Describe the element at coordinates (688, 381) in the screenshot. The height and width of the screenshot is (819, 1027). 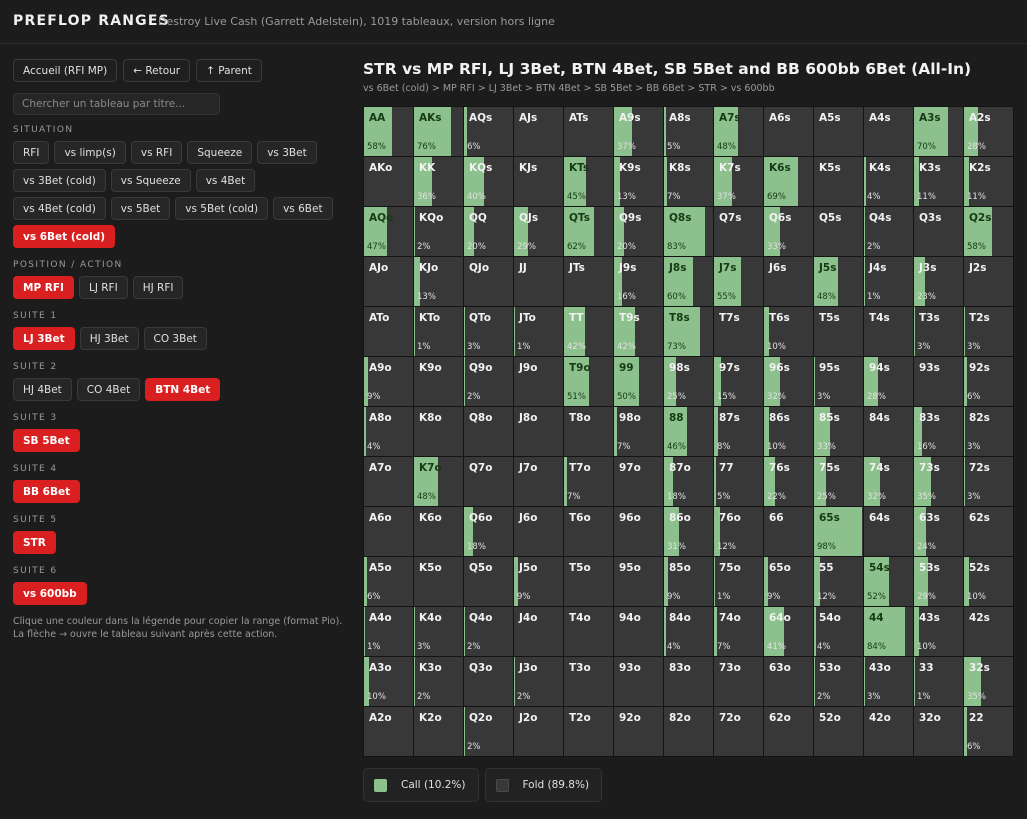
I see `hand-cell-98s: 98s 25%` at that location.